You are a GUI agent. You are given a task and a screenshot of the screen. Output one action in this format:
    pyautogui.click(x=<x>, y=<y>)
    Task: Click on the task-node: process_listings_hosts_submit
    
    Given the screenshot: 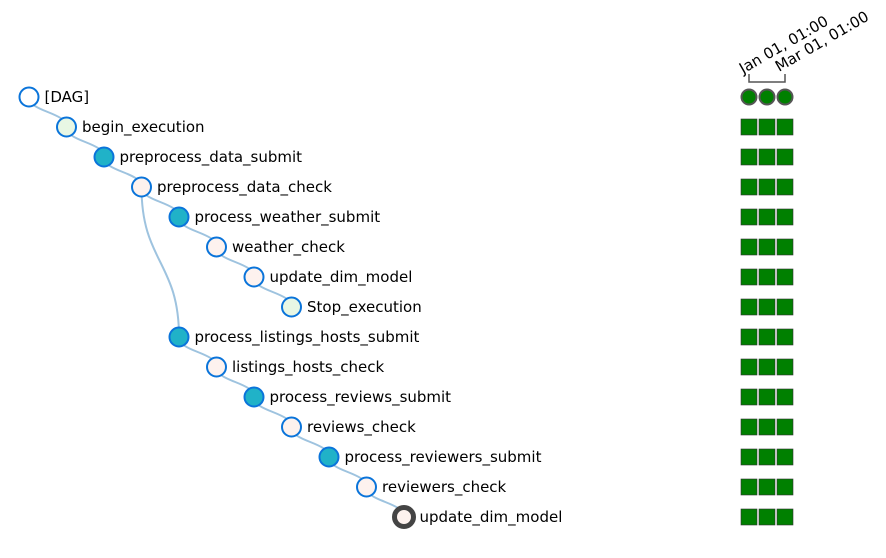 What is the action you would take?
    pyautogui.click(x=294, y=337)
    